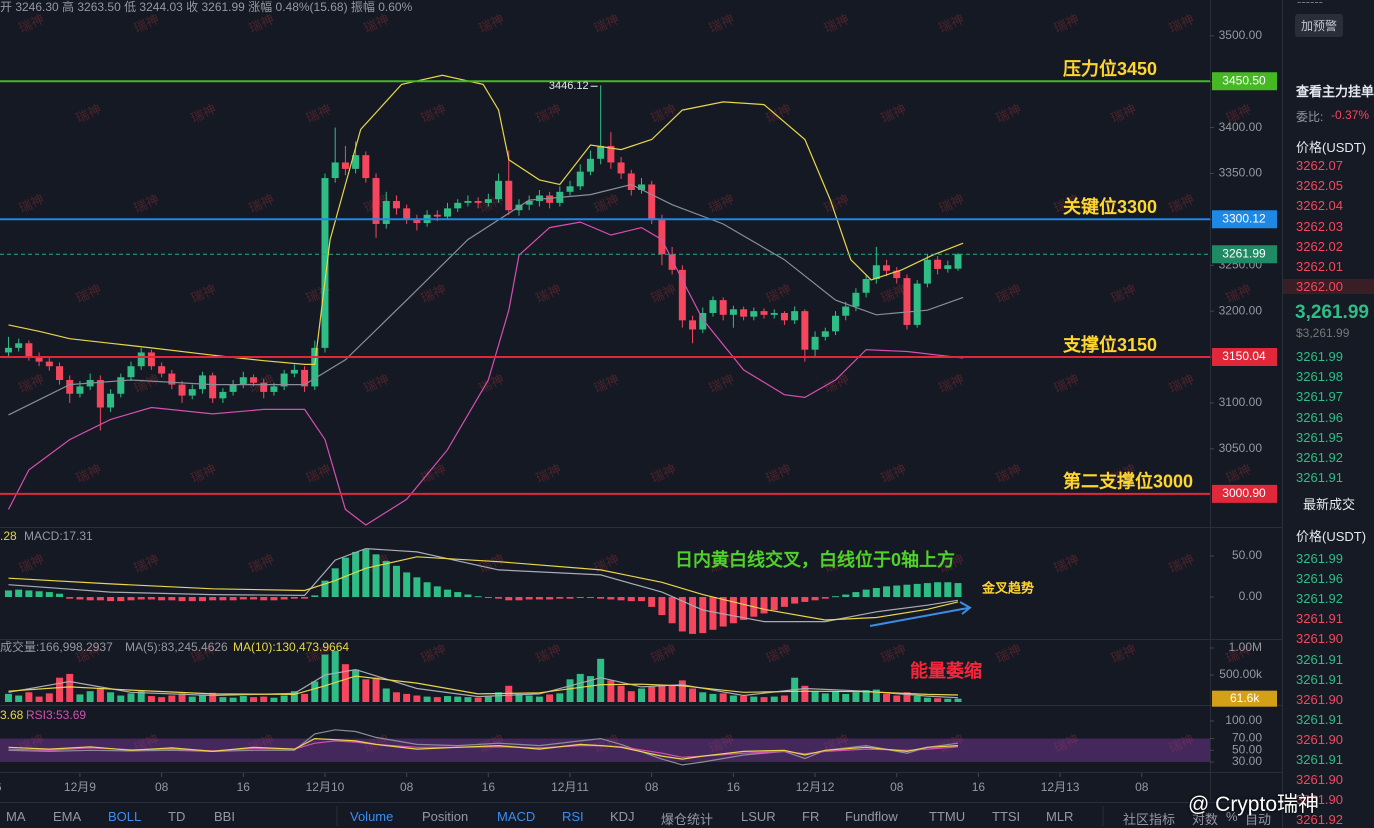  I want to click on toolbar-item: Position, so click(445, 816).